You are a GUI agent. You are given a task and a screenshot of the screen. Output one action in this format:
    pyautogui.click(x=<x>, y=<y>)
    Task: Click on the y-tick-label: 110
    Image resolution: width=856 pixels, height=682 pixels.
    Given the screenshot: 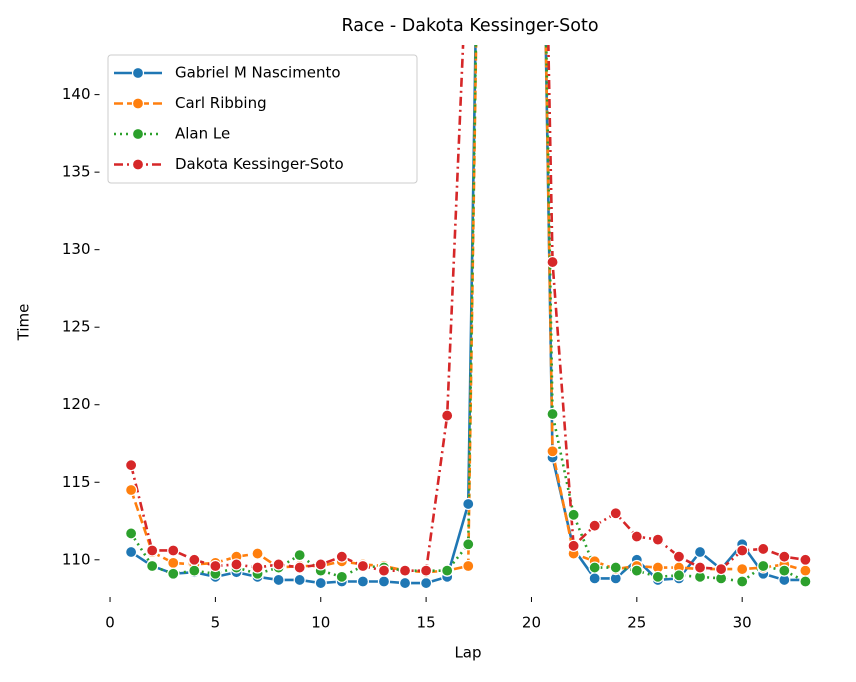 What is the action you would take?
    pyautogui.click(x=76, y=559)
    